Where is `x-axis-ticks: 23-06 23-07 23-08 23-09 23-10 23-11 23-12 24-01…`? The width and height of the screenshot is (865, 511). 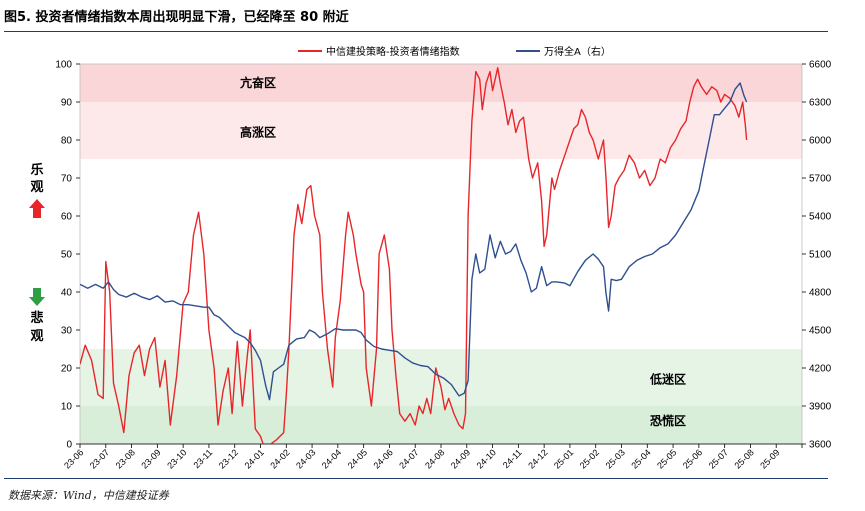 x-axis-ticks: 23-06 23-07 23-08 23-09 23-10 23-11 23-12 24-01… is located at coordinates (432, 457).